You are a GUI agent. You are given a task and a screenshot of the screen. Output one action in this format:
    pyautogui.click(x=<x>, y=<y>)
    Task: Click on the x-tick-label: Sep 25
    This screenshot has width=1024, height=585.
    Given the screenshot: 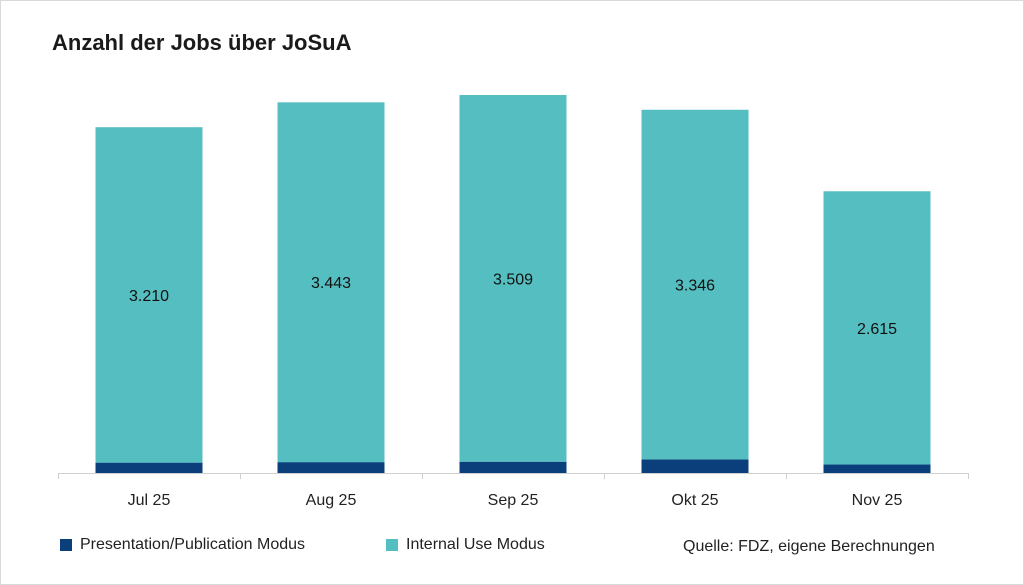 What is the action you would take?
    pyautogui.click(x=513, y=500)
    